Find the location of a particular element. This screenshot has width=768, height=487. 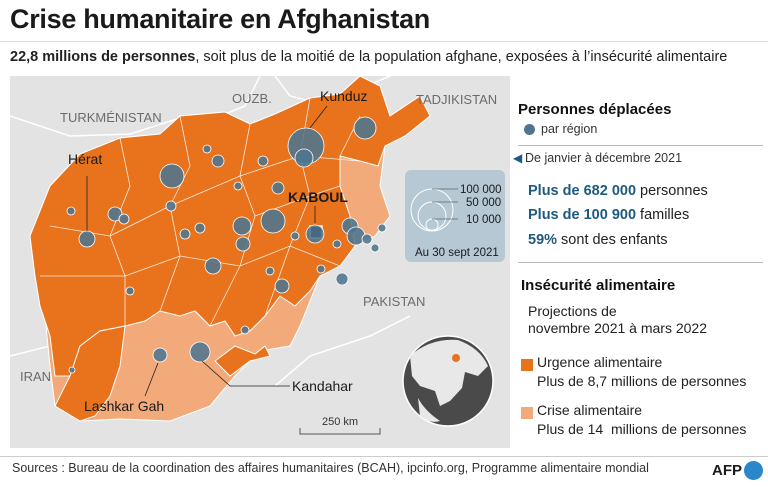

bubble-legend-ticks is located at coordinates (445, 204).